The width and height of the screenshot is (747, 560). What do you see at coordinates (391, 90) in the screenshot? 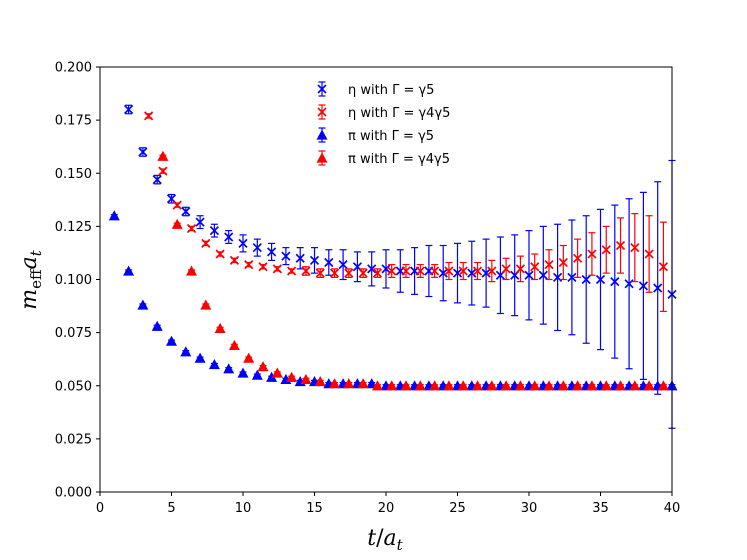
I see `legend-label: η with Γ = γ5` at bounding box center [391, 90].